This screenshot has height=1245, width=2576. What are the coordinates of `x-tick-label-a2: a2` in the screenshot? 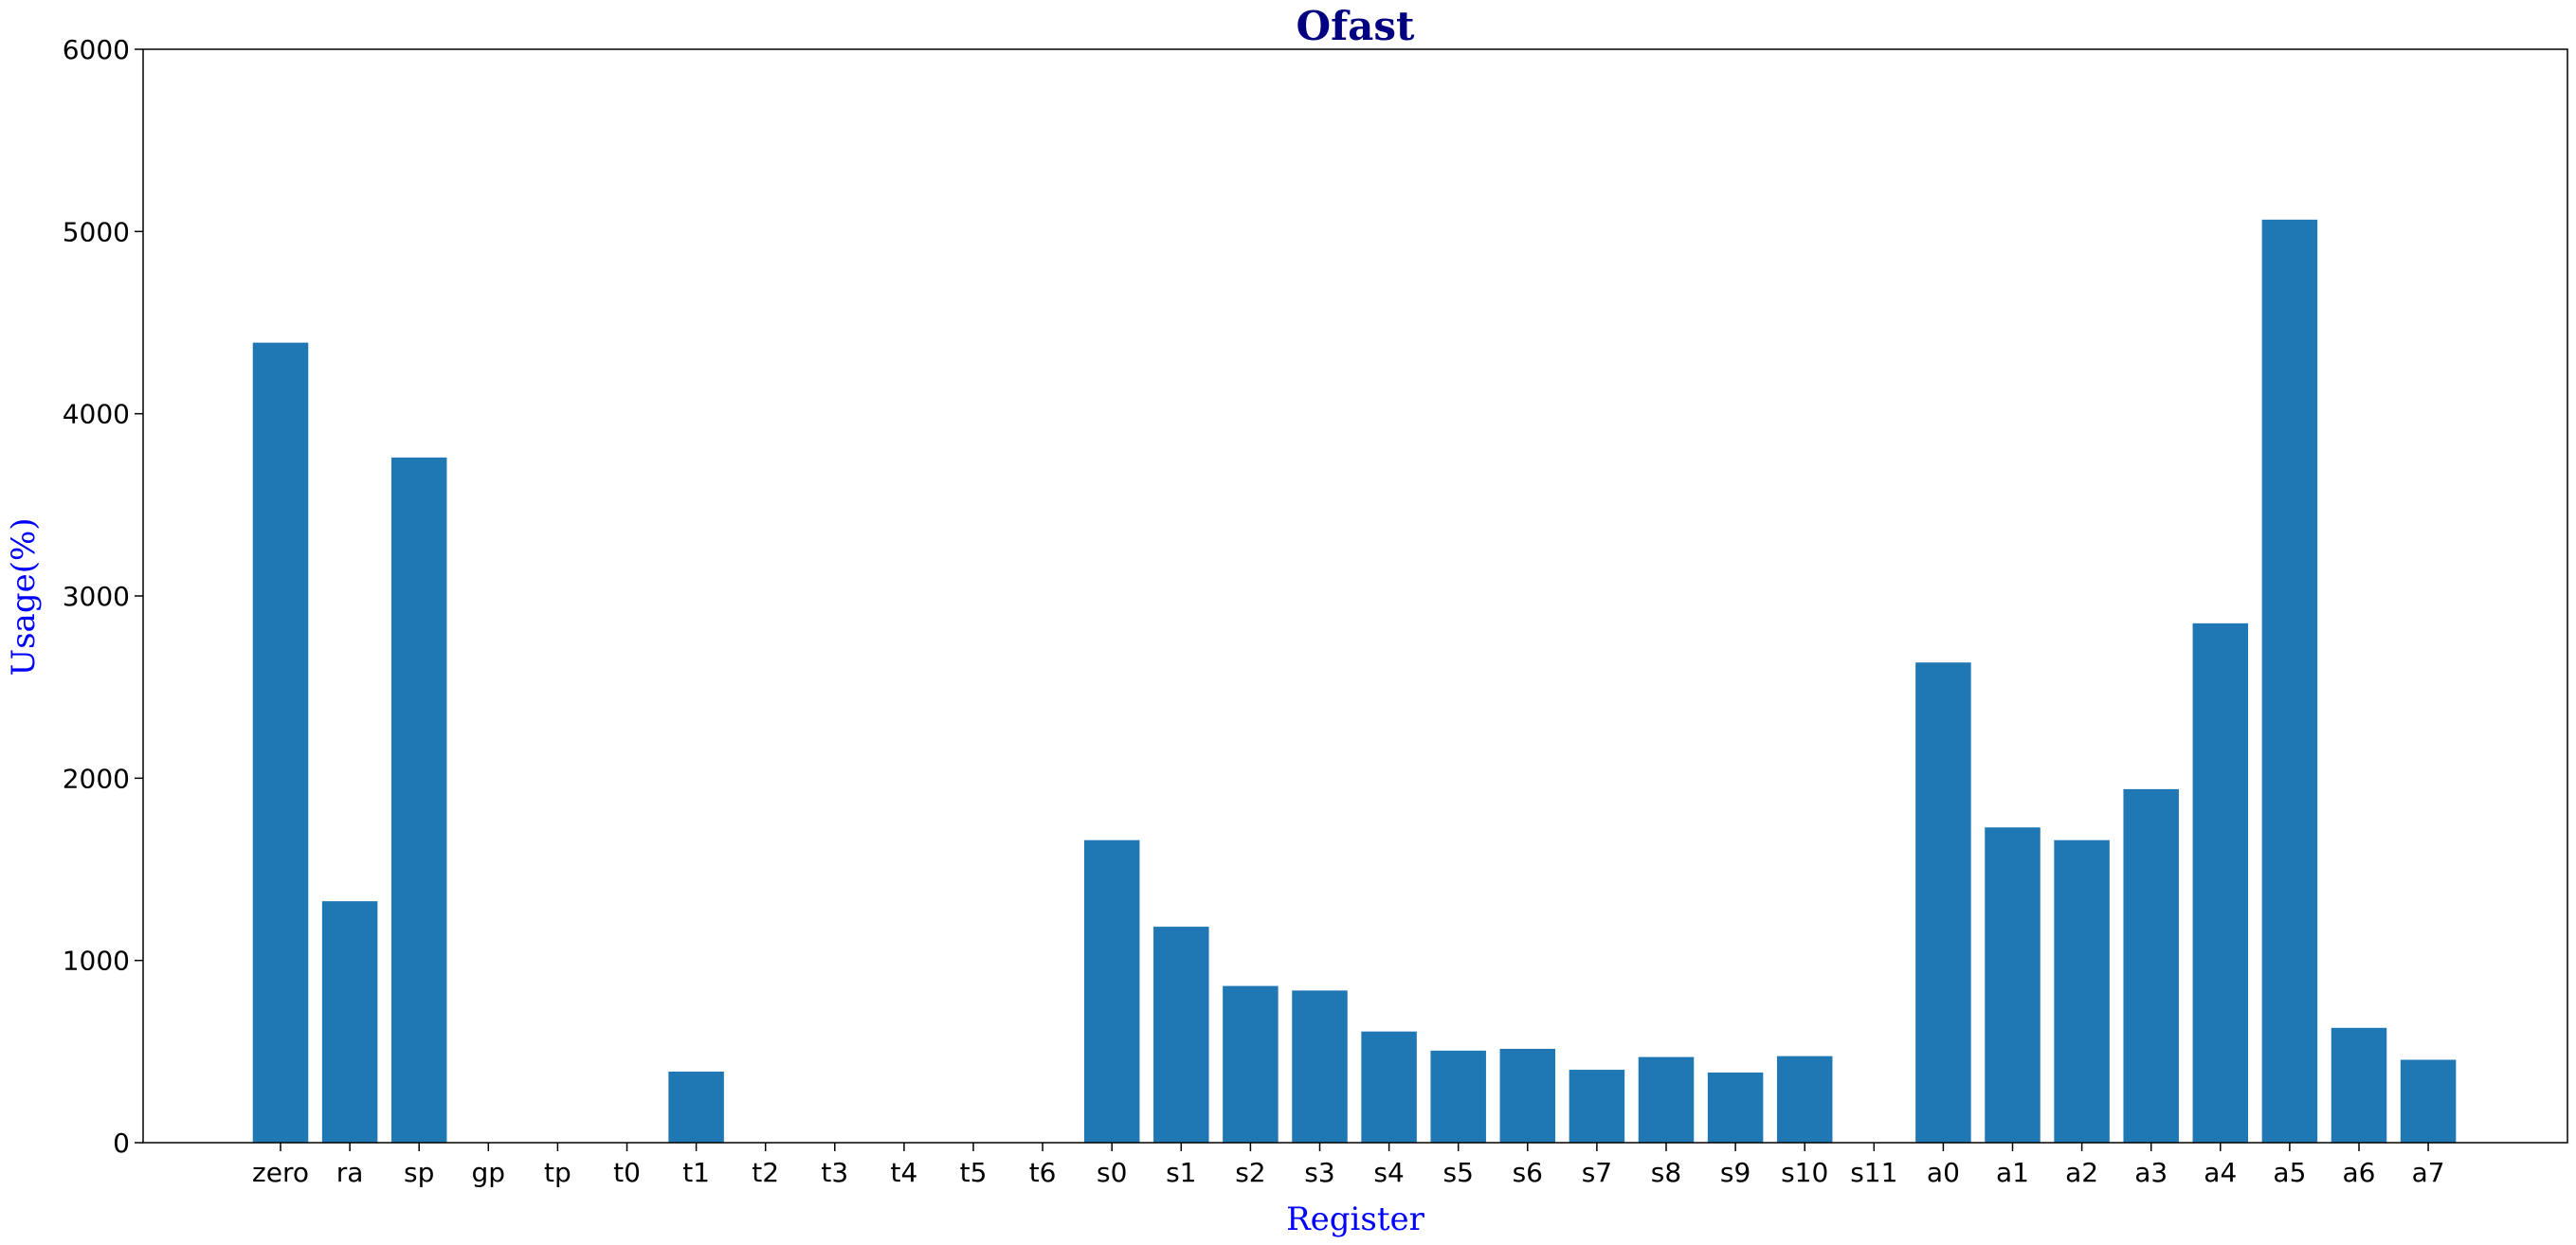 It's located at (2081, 1172).